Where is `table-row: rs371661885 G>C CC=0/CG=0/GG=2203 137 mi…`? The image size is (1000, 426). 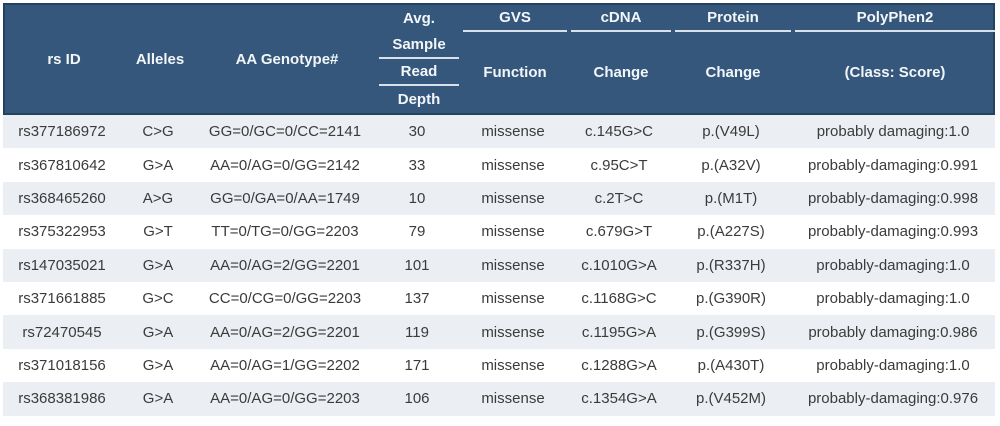 table-row: rs371661885 G>C CC=0/CG=0/GG=2203 137 mi… is located at coordinates (499, 298).